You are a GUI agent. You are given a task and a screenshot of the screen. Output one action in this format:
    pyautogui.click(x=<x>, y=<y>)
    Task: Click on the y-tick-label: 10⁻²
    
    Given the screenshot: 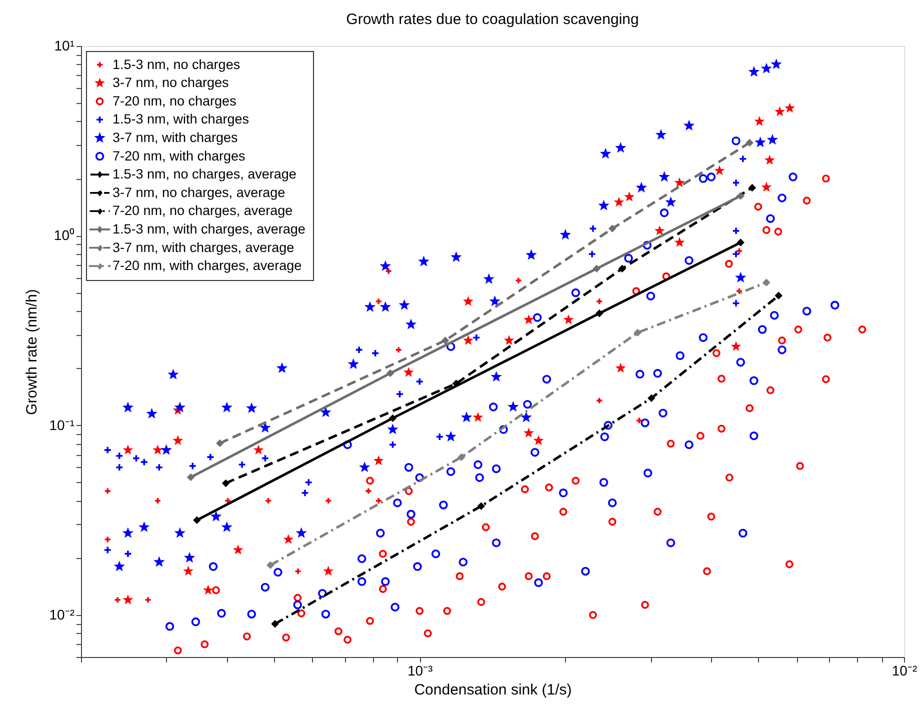 What is the action you would take?
    pyautogui.click(x=62, y=614)
    